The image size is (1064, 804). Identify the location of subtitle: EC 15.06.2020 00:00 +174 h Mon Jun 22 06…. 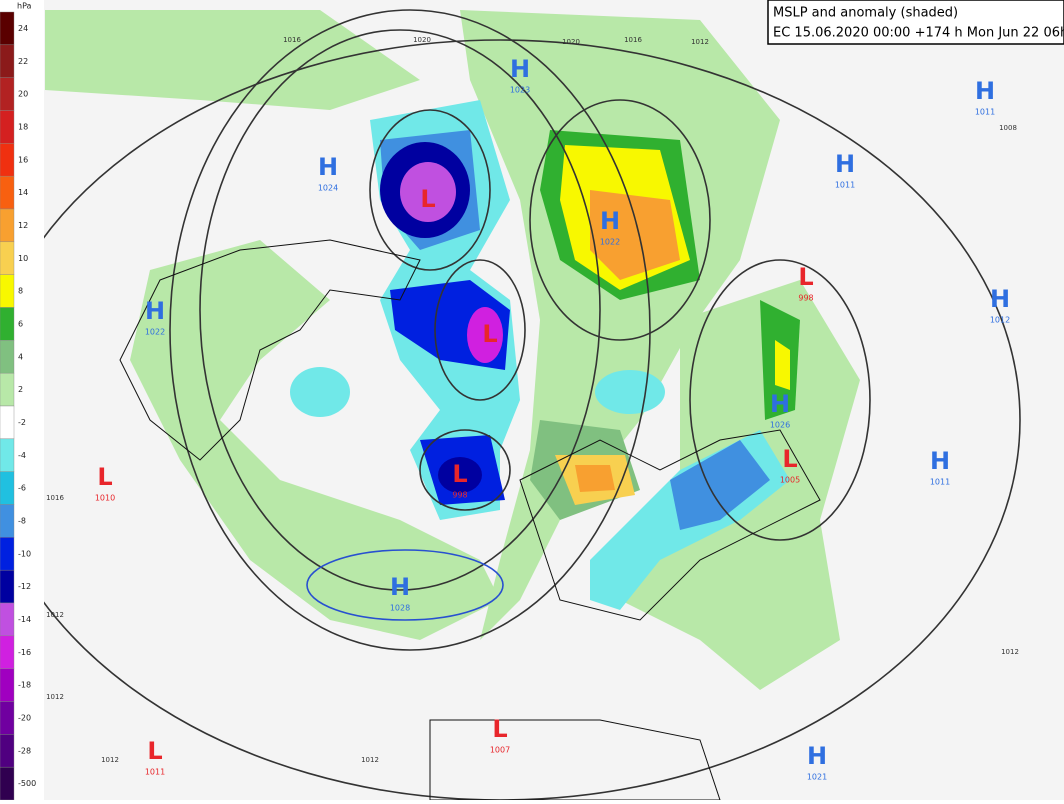
(918, 33).